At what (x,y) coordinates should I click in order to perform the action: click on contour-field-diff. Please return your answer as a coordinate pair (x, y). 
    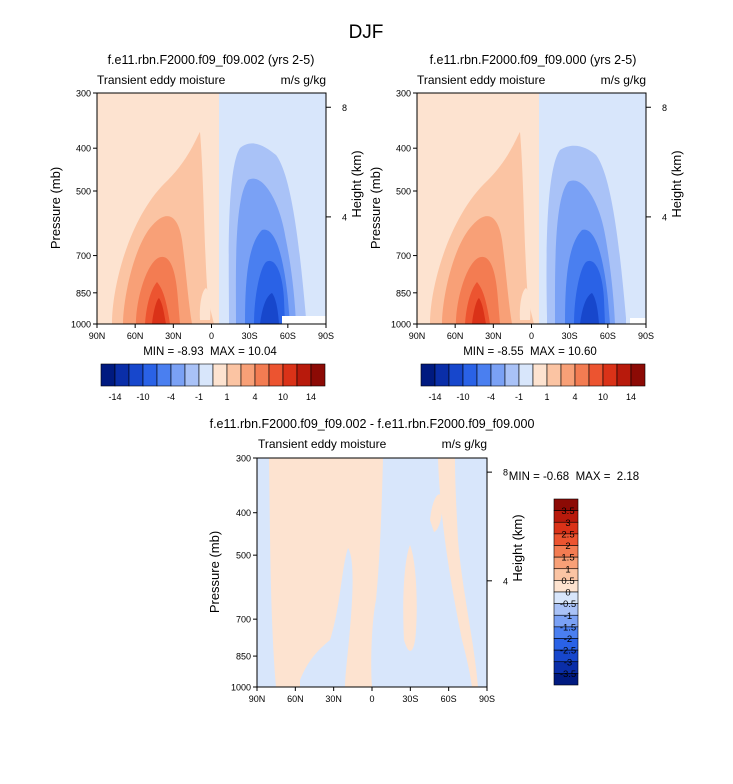
    Looking at the image, I should click on (372, 572).